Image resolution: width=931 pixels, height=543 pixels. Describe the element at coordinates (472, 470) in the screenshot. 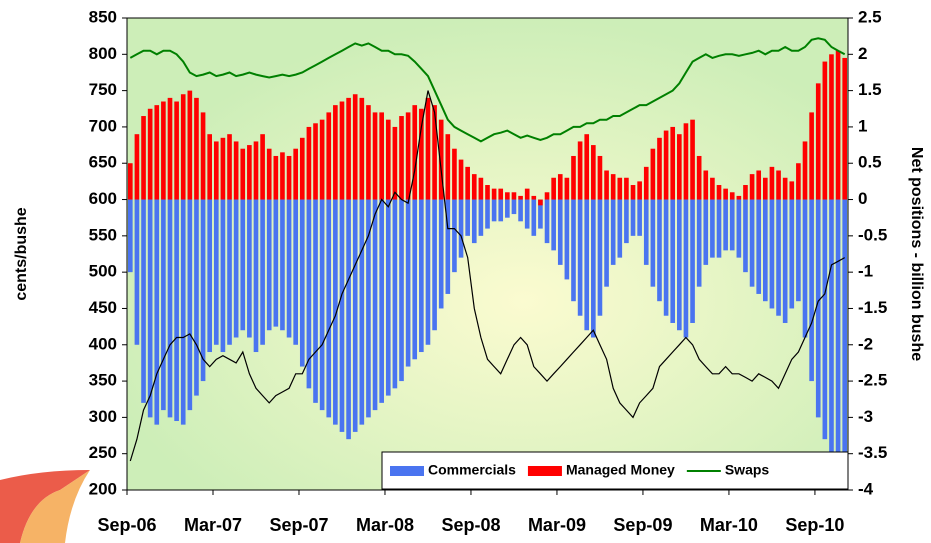

I see `legend-label: Commercials` at that location.